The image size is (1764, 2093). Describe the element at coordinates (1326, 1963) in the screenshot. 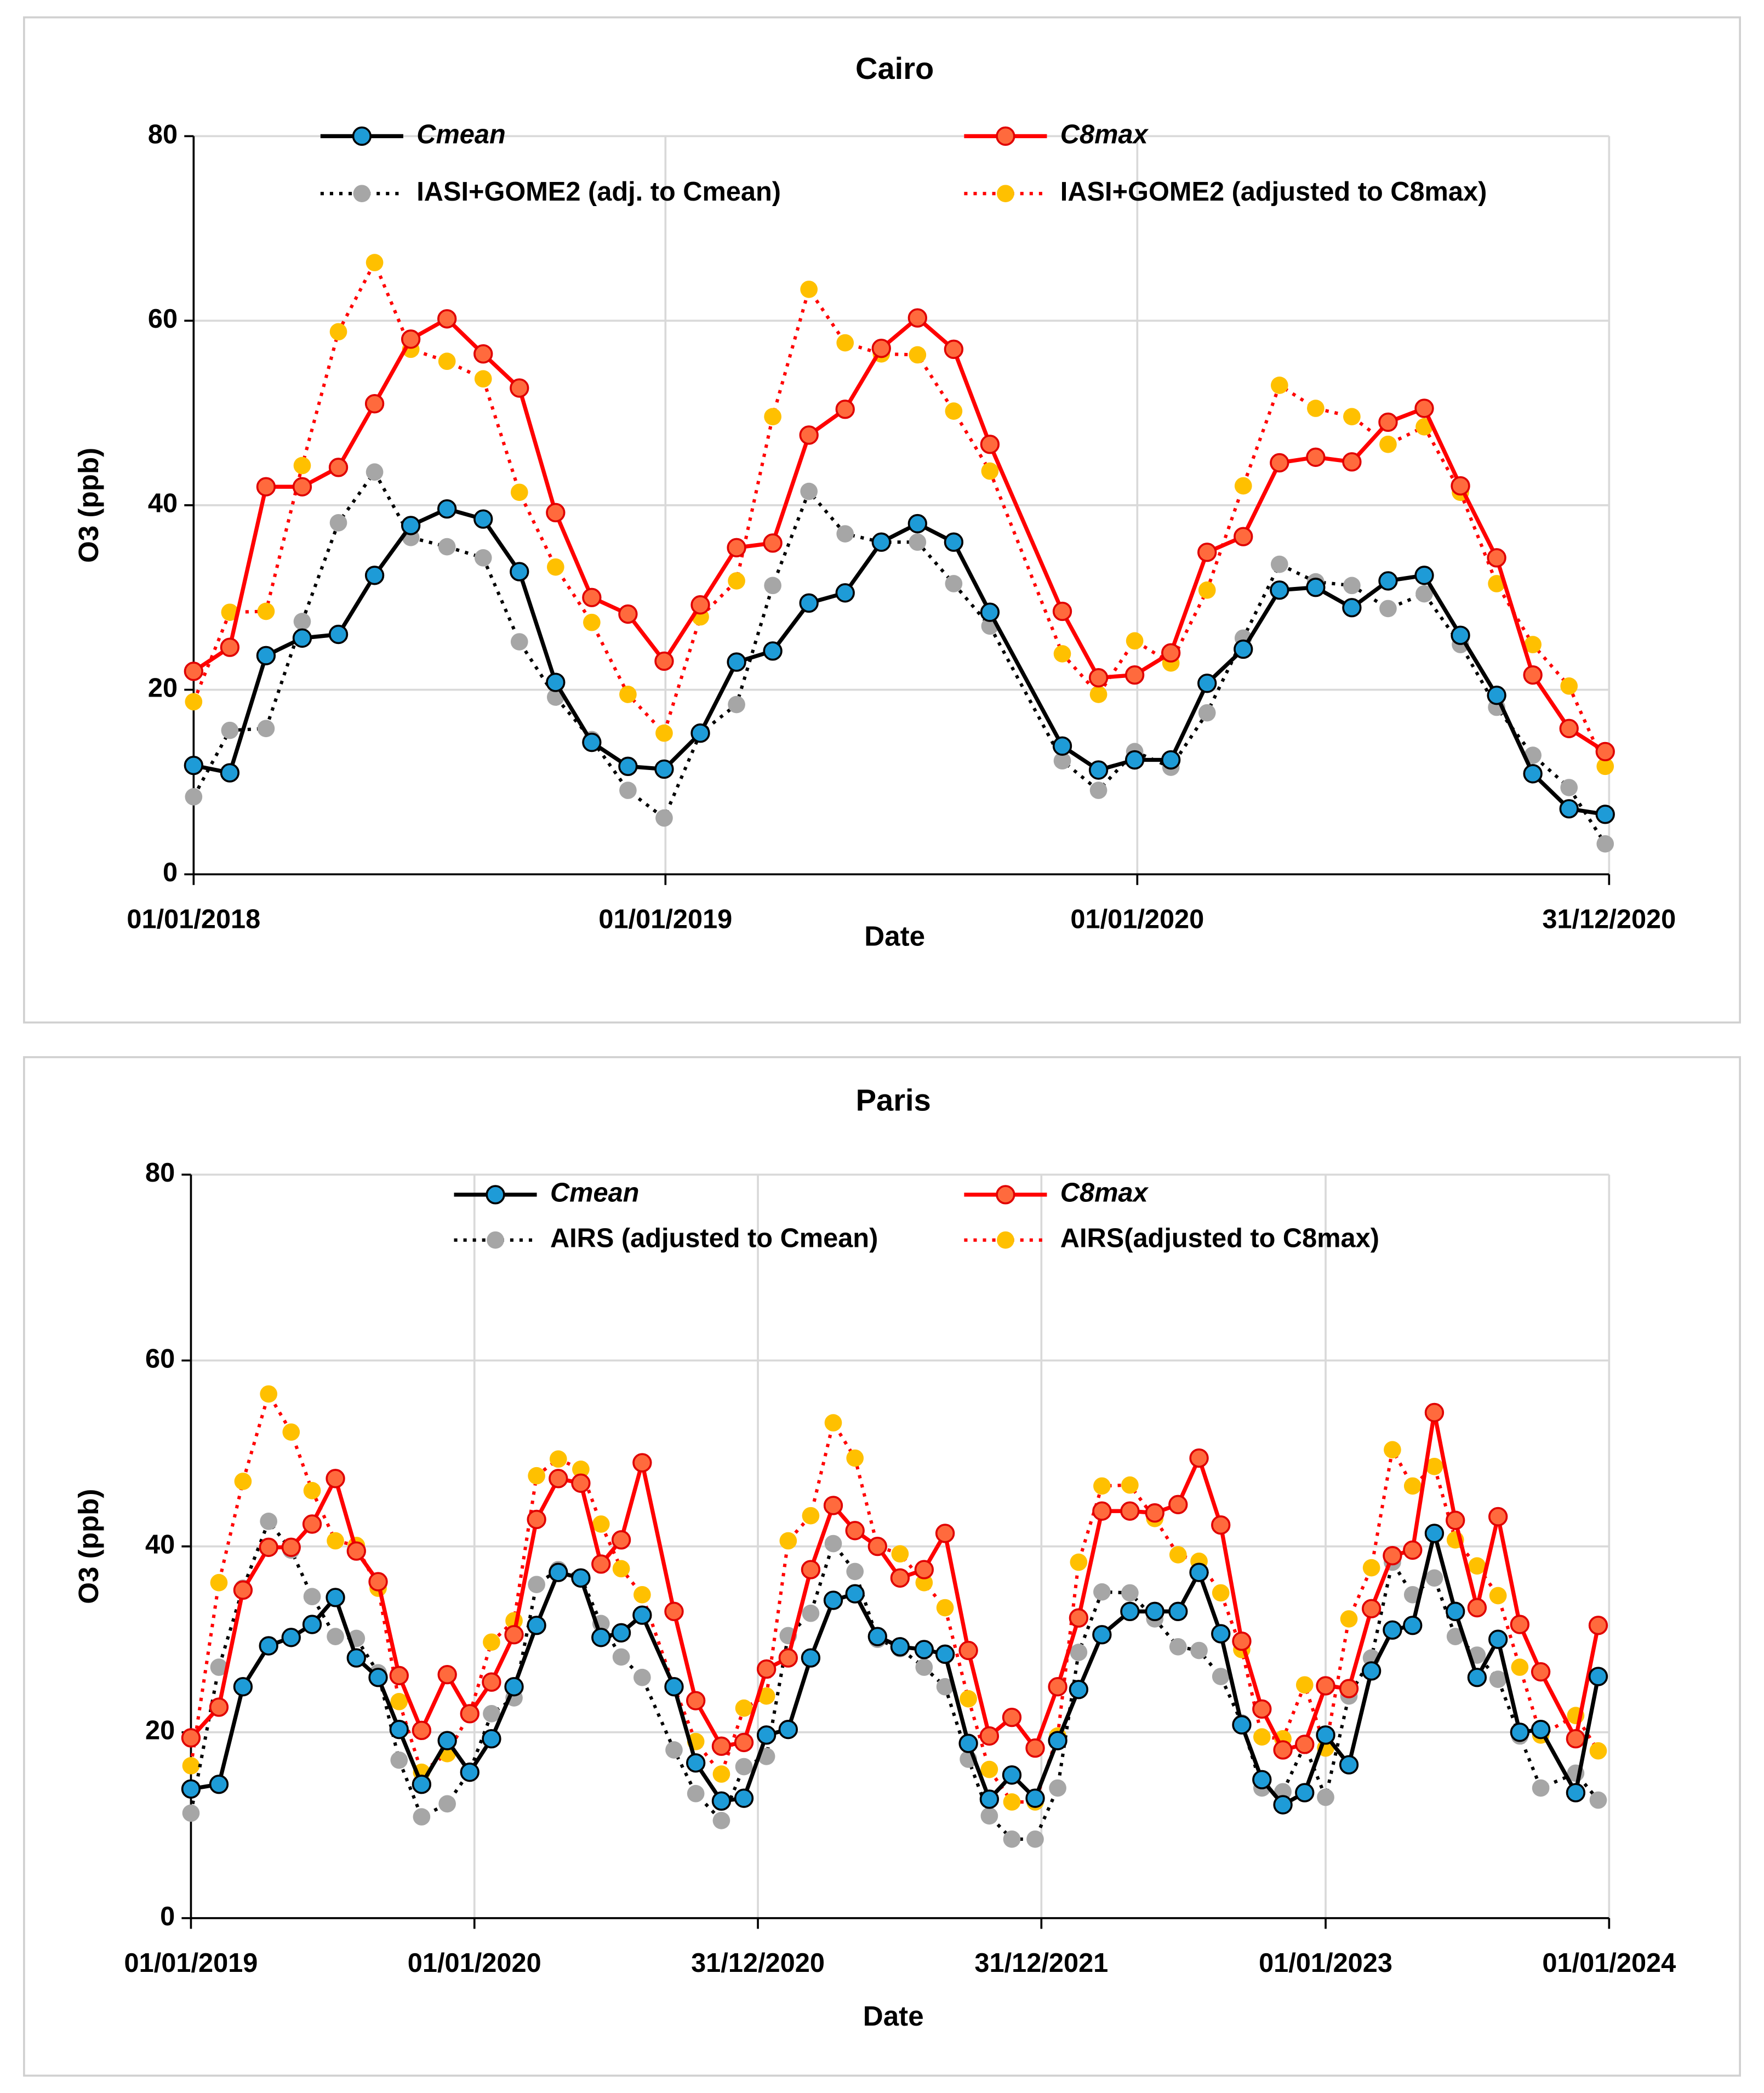

I see `x-tick-label: 01/01/2023` at that location.